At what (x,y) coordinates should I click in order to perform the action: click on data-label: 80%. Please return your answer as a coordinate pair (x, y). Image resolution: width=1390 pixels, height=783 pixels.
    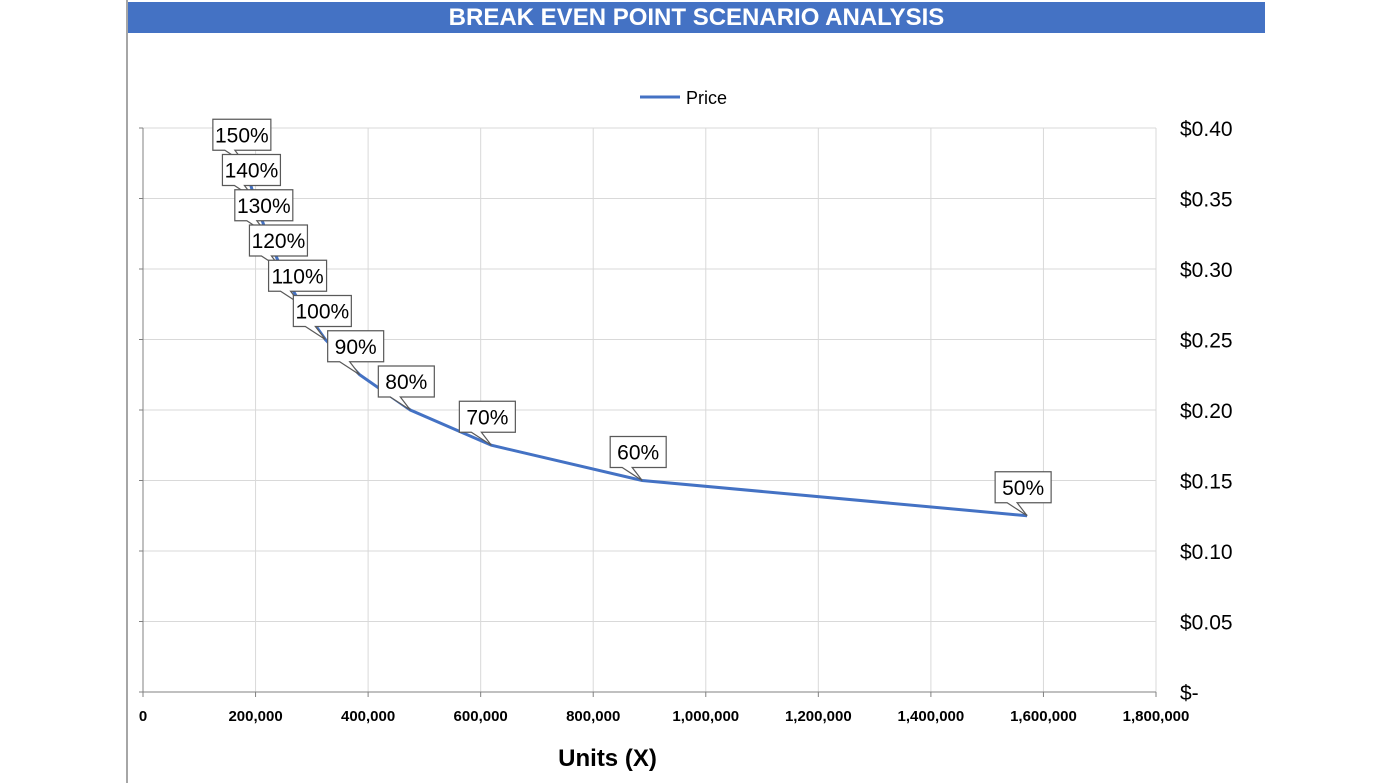
    Looking at the image, I should click on (406, 382).